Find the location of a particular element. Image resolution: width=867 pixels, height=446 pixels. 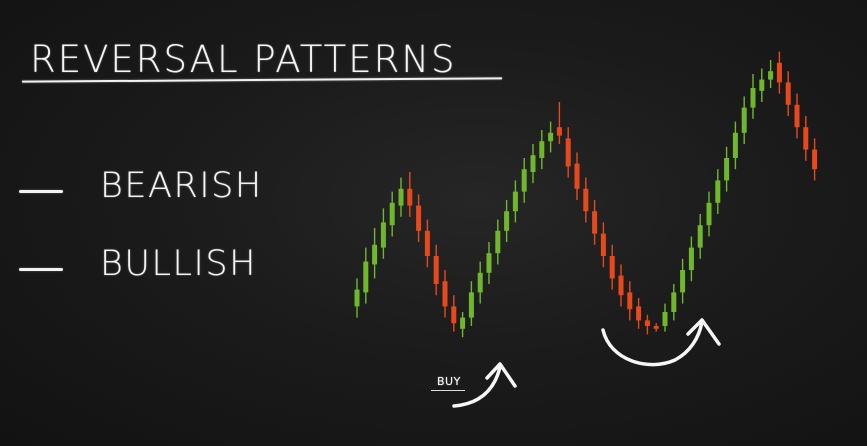

arrowhead-buy-icon is located at coordinates (501, 375).